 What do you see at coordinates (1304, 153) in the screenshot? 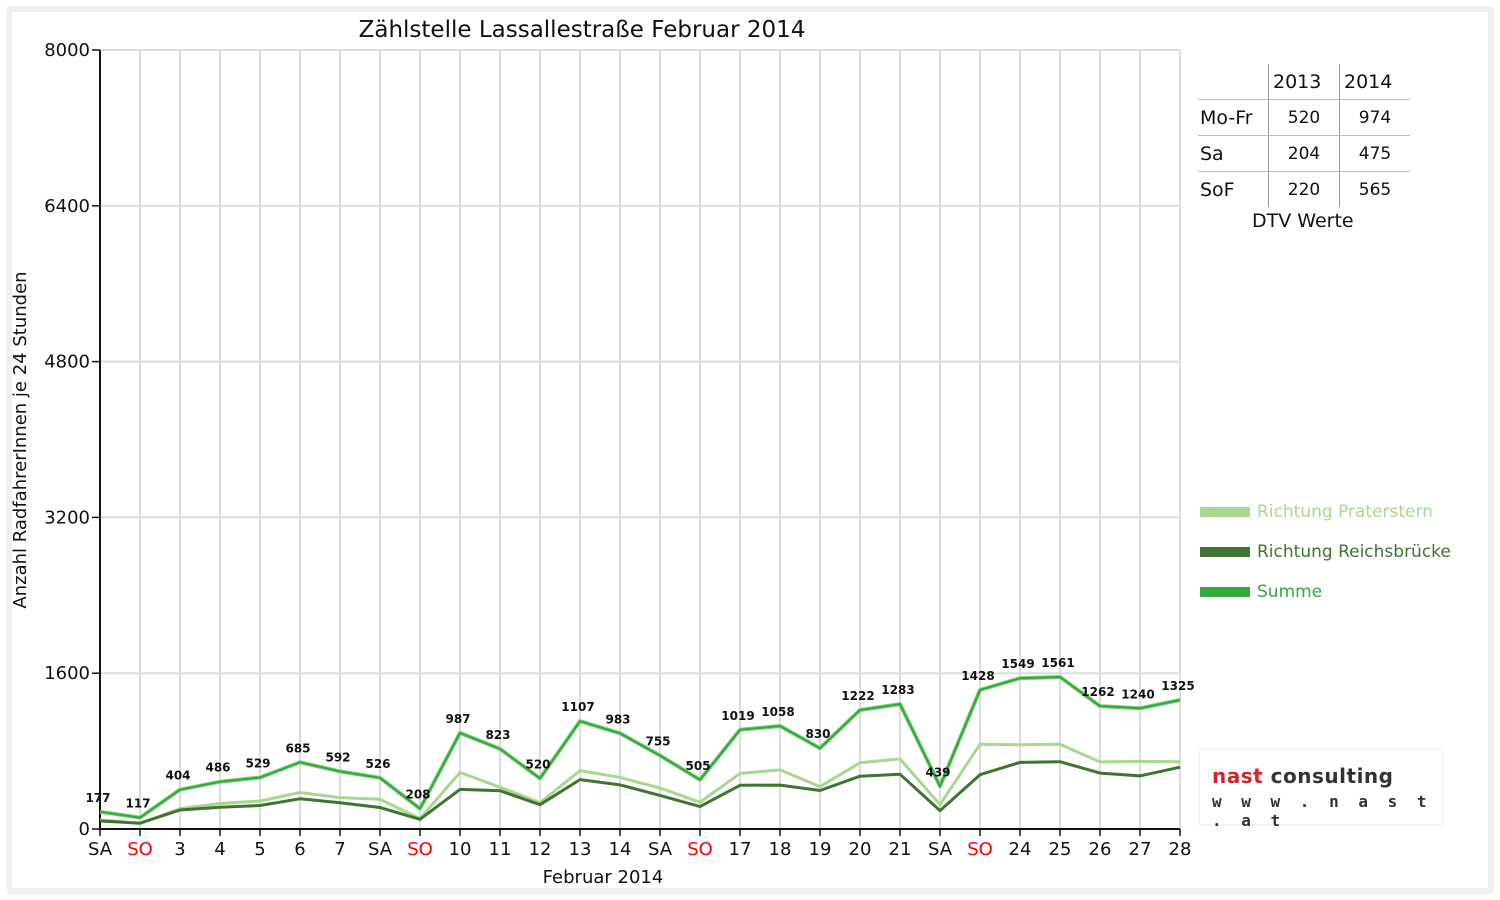
I see `dtv-cell: 204` at bounding box center [1304, 153].